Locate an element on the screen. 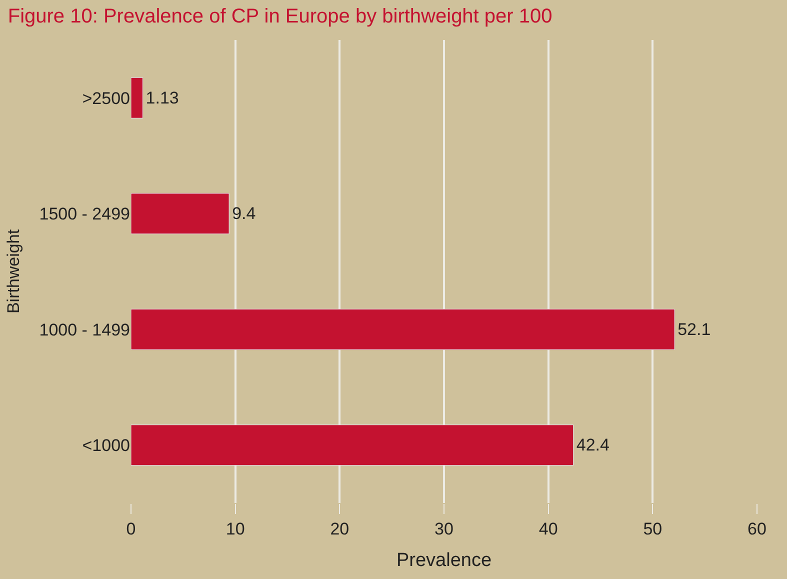 The width and height of the screenshot is (787, 579). y-tick-label: 1000 - 1499 is located at coordinates (84, 330).